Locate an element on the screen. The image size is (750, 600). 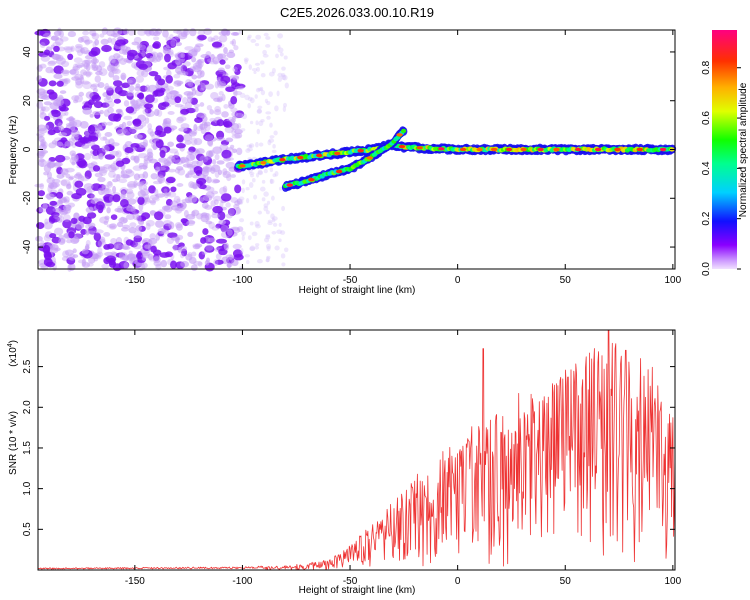
colorbar-label: Normalized spectral amplitude is located at coordinates (743, 149).